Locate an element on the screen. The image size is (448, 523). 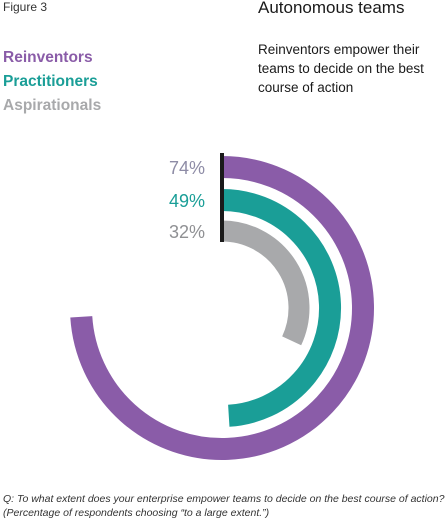
figure-label: Figure 3 is located at coordinates (25, 7).